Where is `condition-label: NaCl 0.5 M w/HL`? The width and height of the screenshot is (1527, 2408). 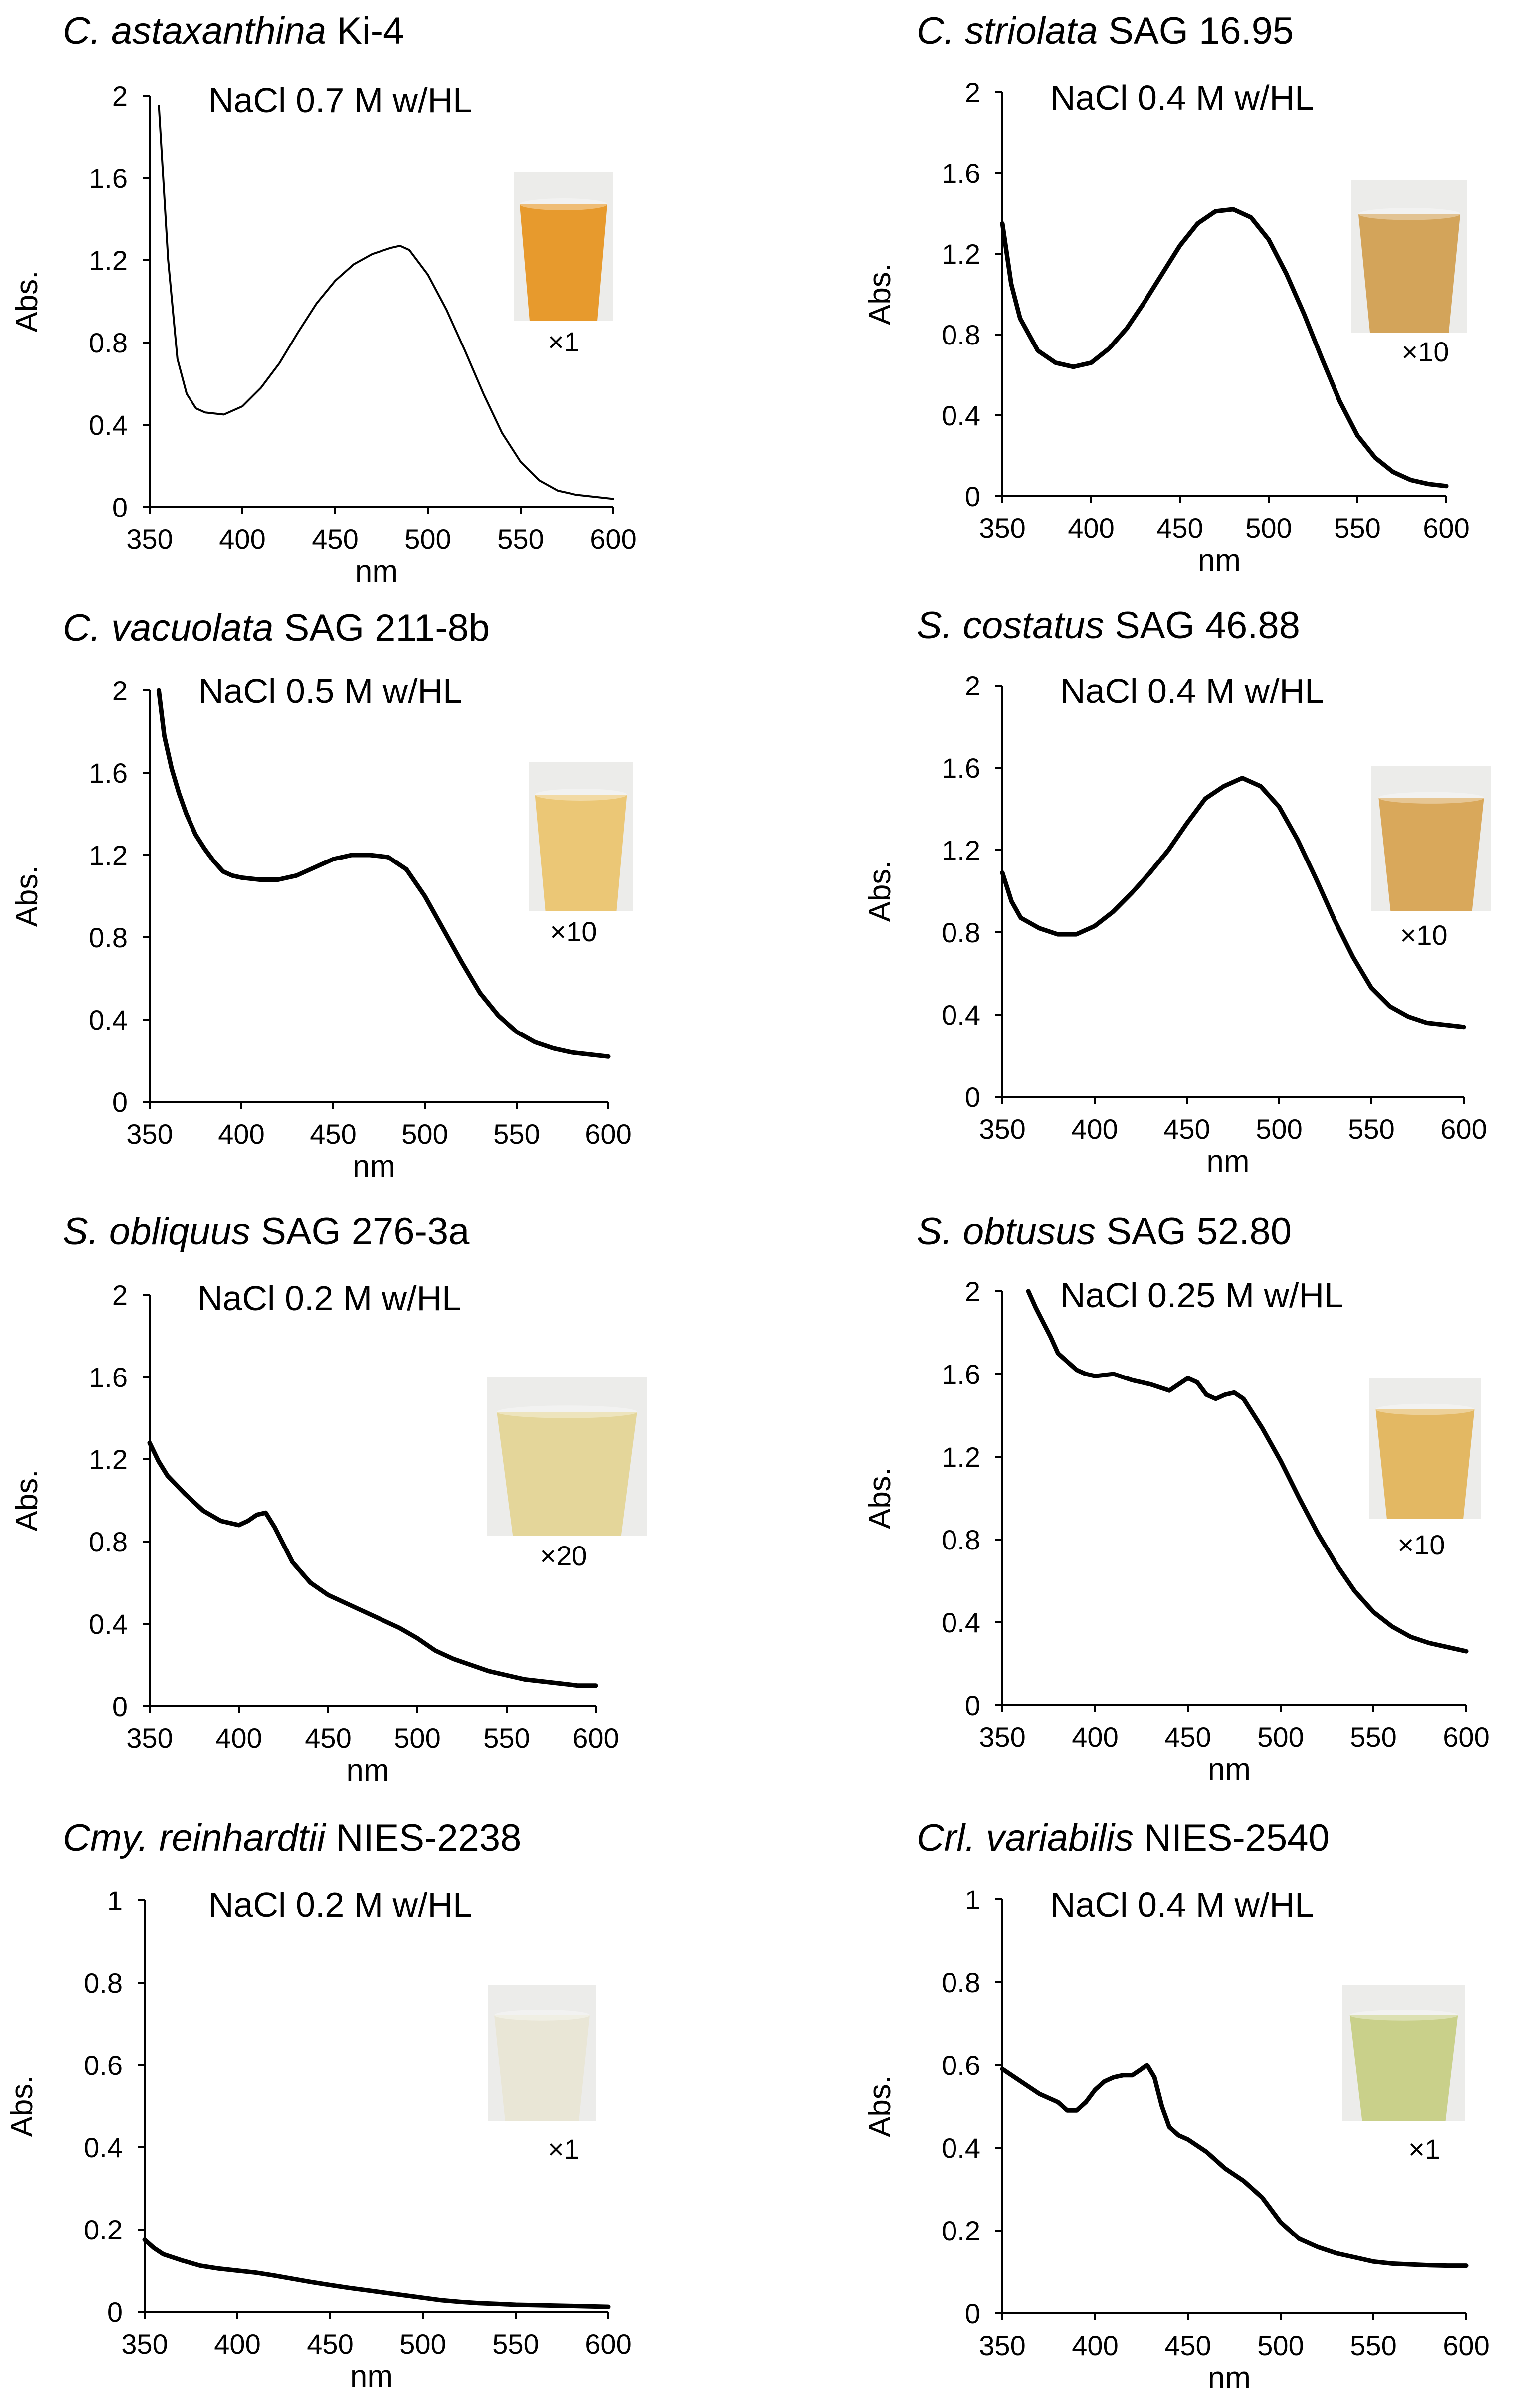 condition-label: NaCl 0.5 M w/HL is located at coordinates (330, 691).